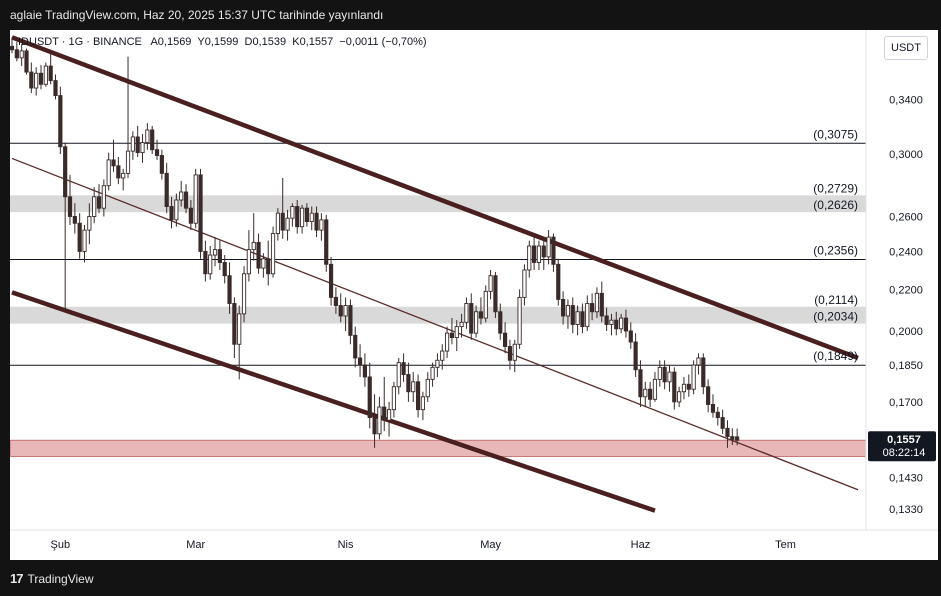 The height and width of the screenshot is (596, 941). What do you see at coordinates (835, 356) in the screenshot?
I see `horizontal-level-label: (0,1849)` at bounding box center [835, 356].